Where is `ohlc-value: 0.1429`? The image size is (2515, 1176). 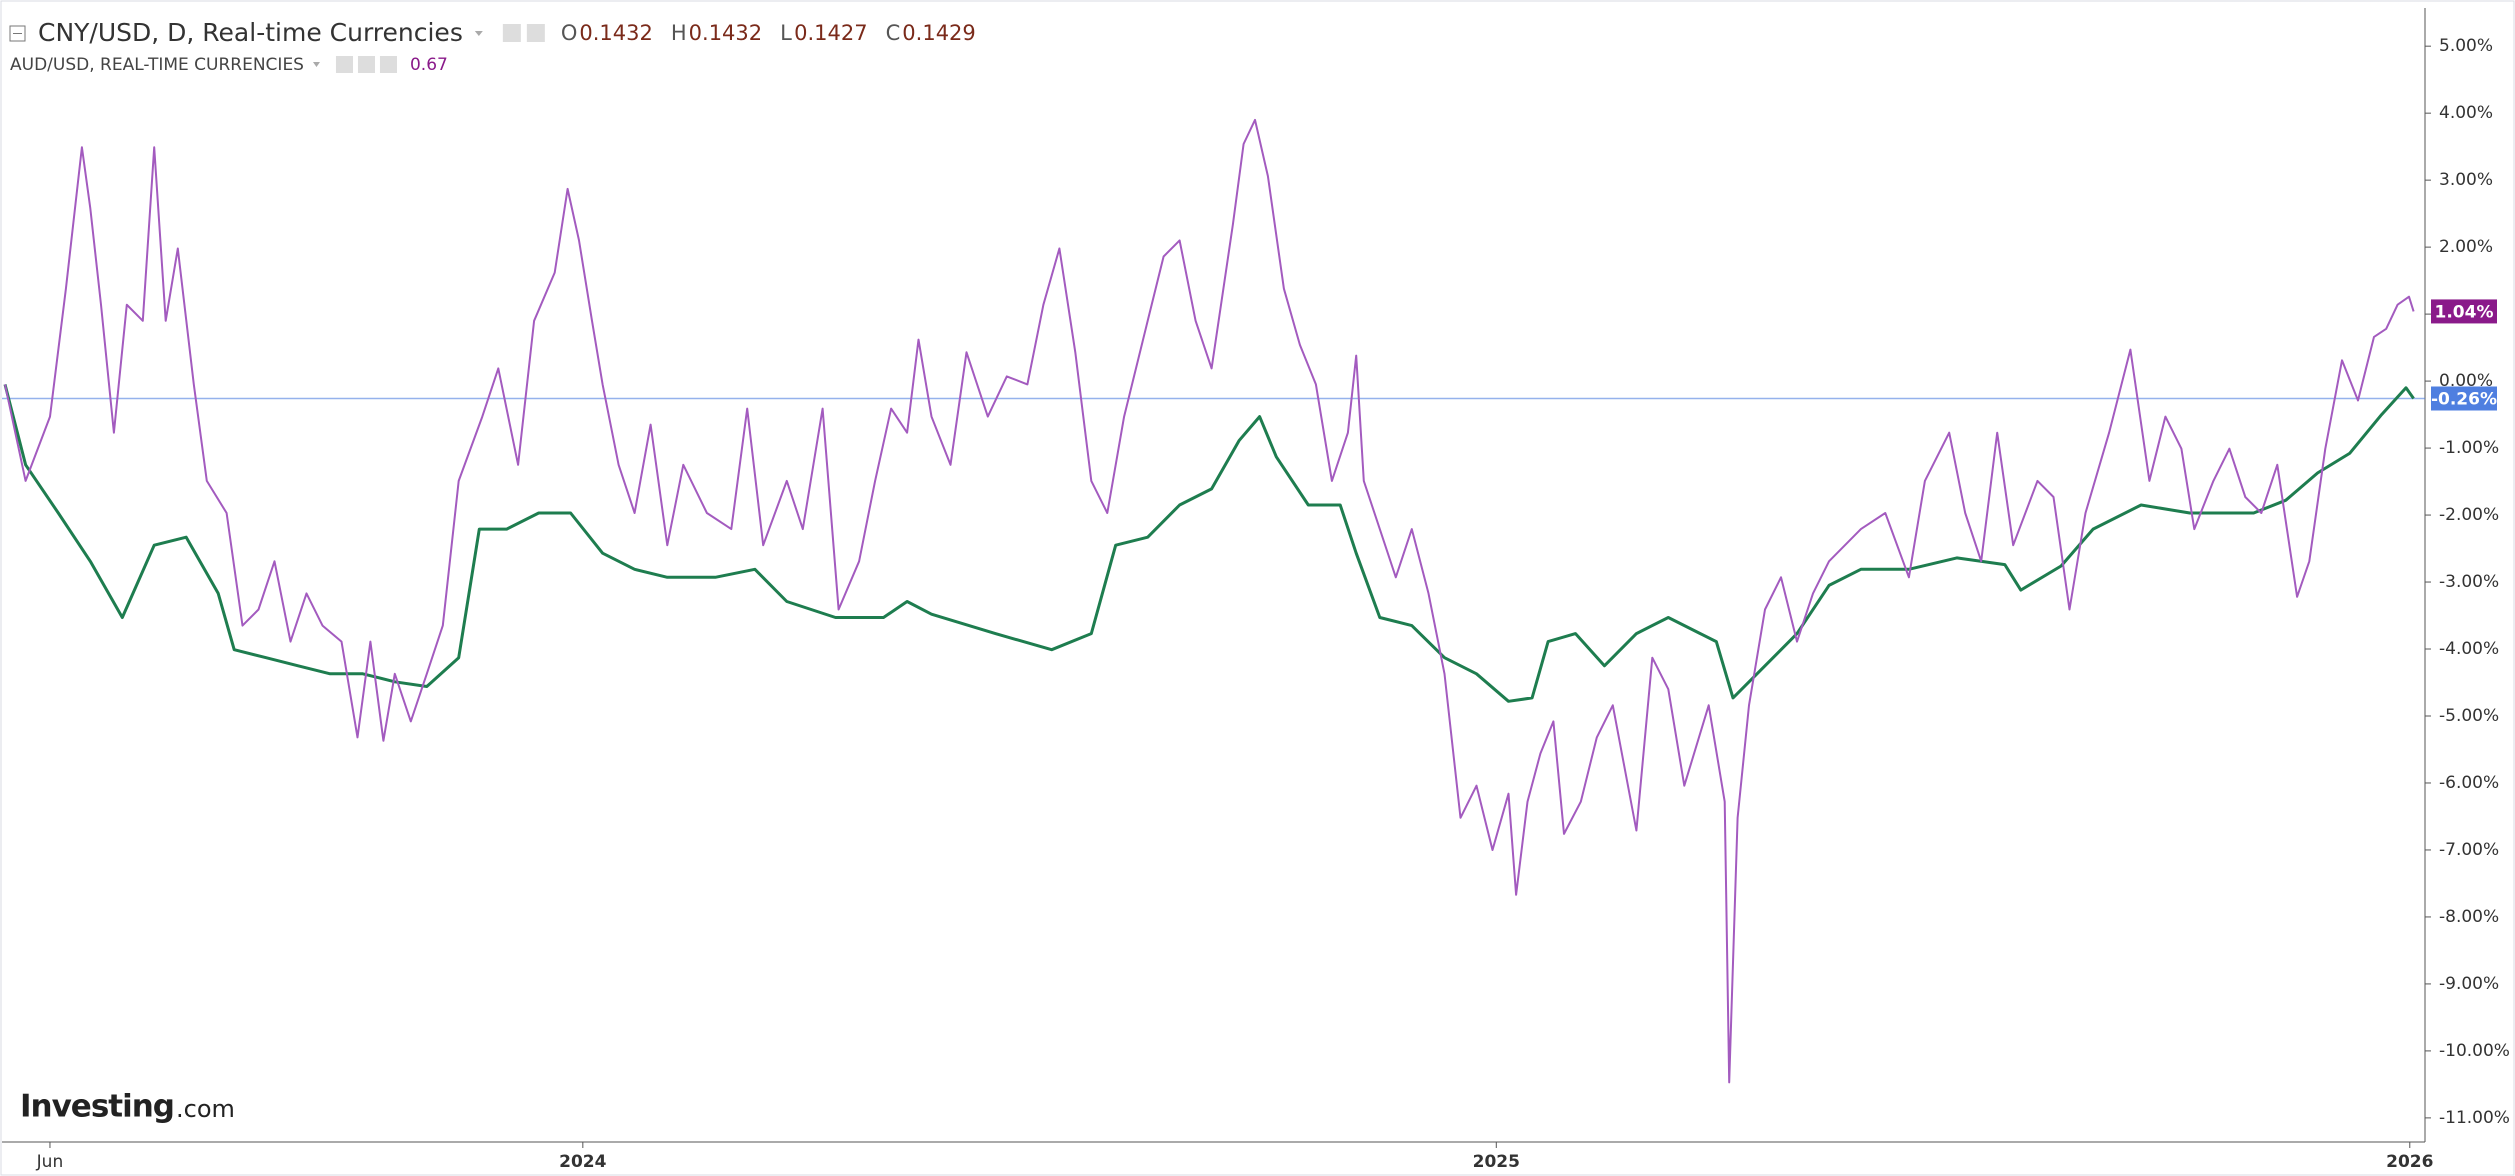 ohlc-value: 0.1429 is located at coordinates (938, 33).